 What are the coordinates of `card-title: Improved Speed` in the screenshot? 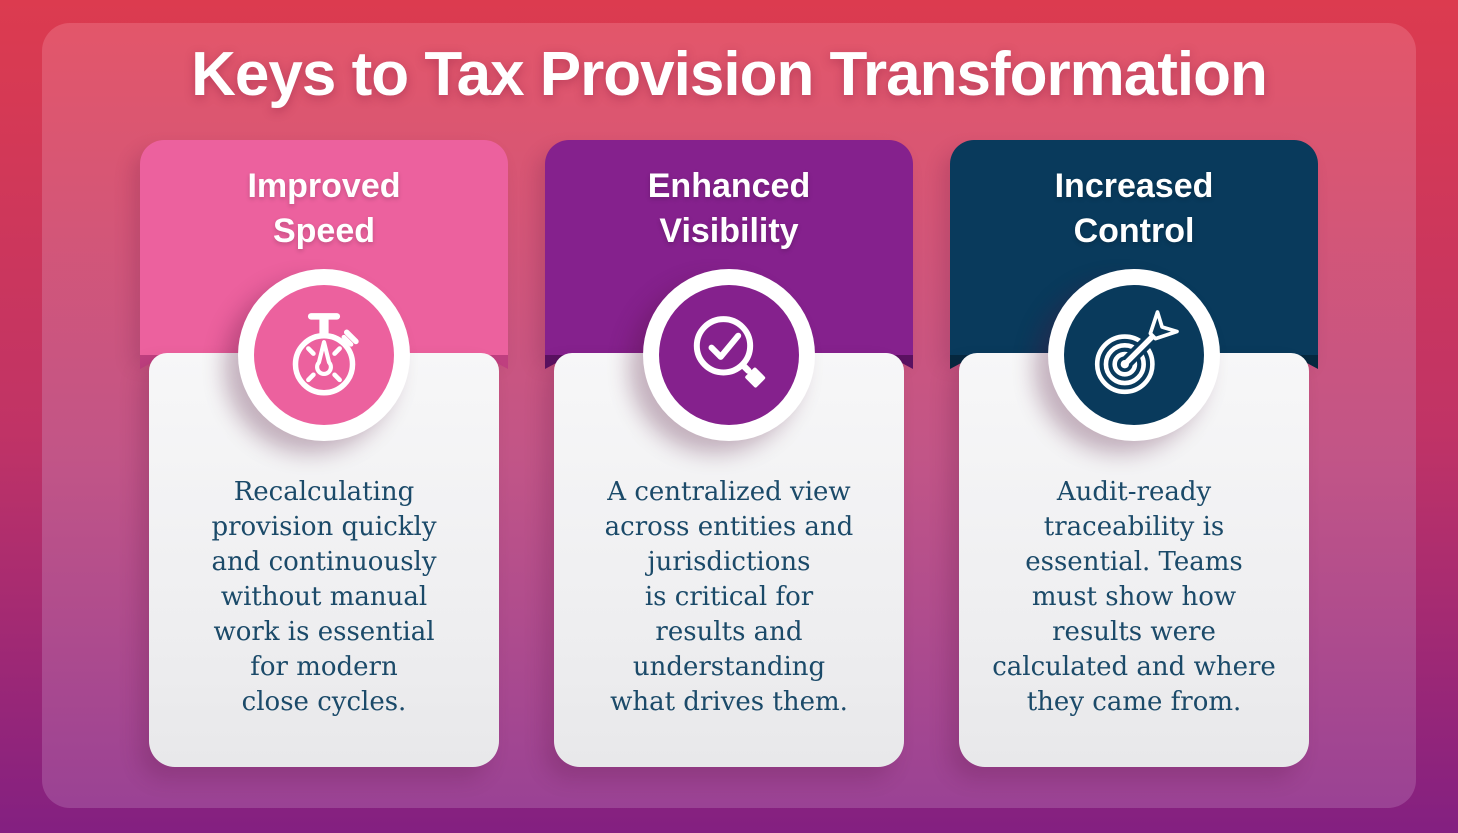 It's located at (324, 208).